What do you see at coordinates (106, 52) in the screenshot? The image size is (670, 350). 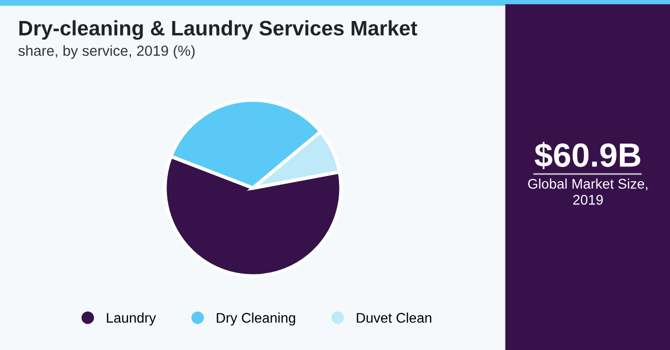 I see `chart-subtitle: share, by service, 2019 (%)` at bounding box center [106, 52].